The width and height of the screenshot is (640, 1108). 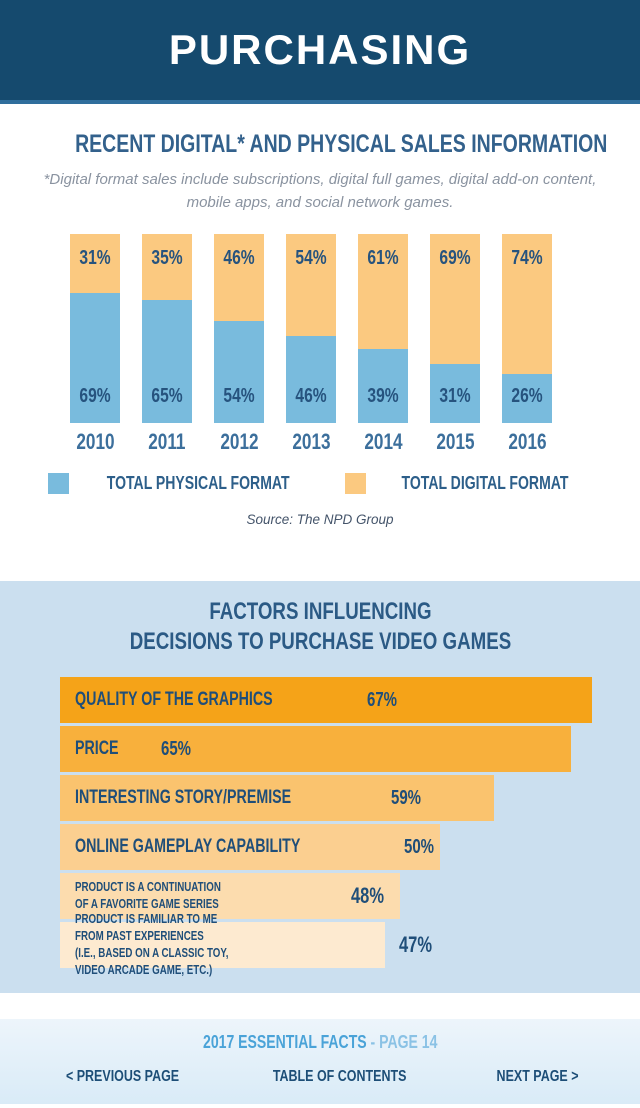 I want to click on digital-value-label: 31%, so click(x=95, y=258).